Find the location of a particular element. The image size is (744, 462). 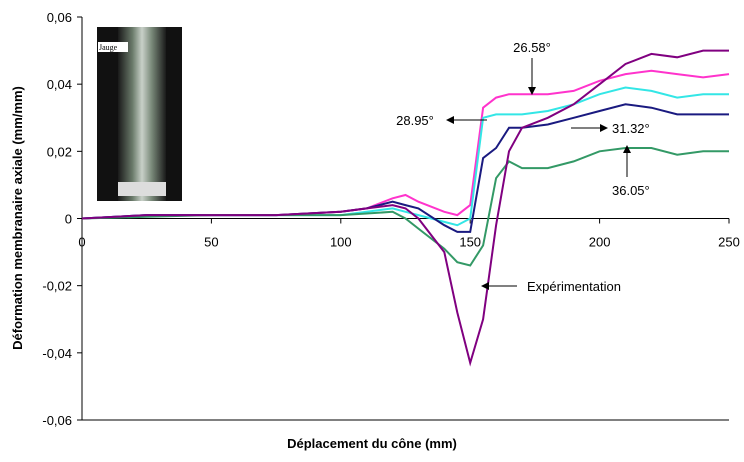

y-tick-label: 0,04 is located at coordinates (59, 84).